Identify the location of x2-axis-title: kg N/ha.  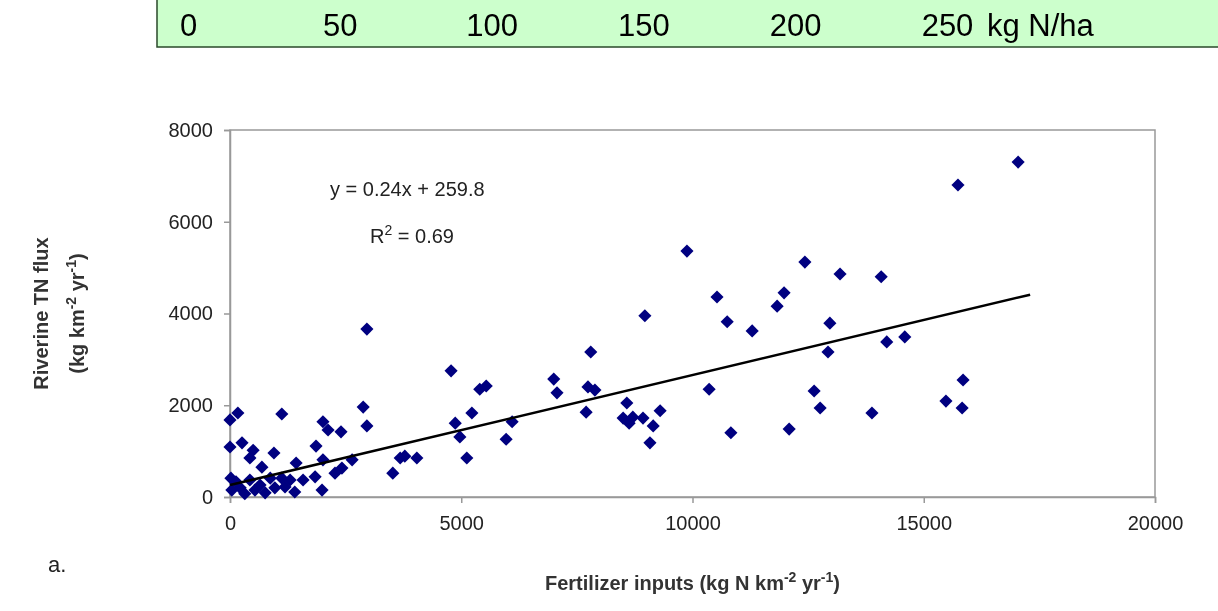
(1041, 25).